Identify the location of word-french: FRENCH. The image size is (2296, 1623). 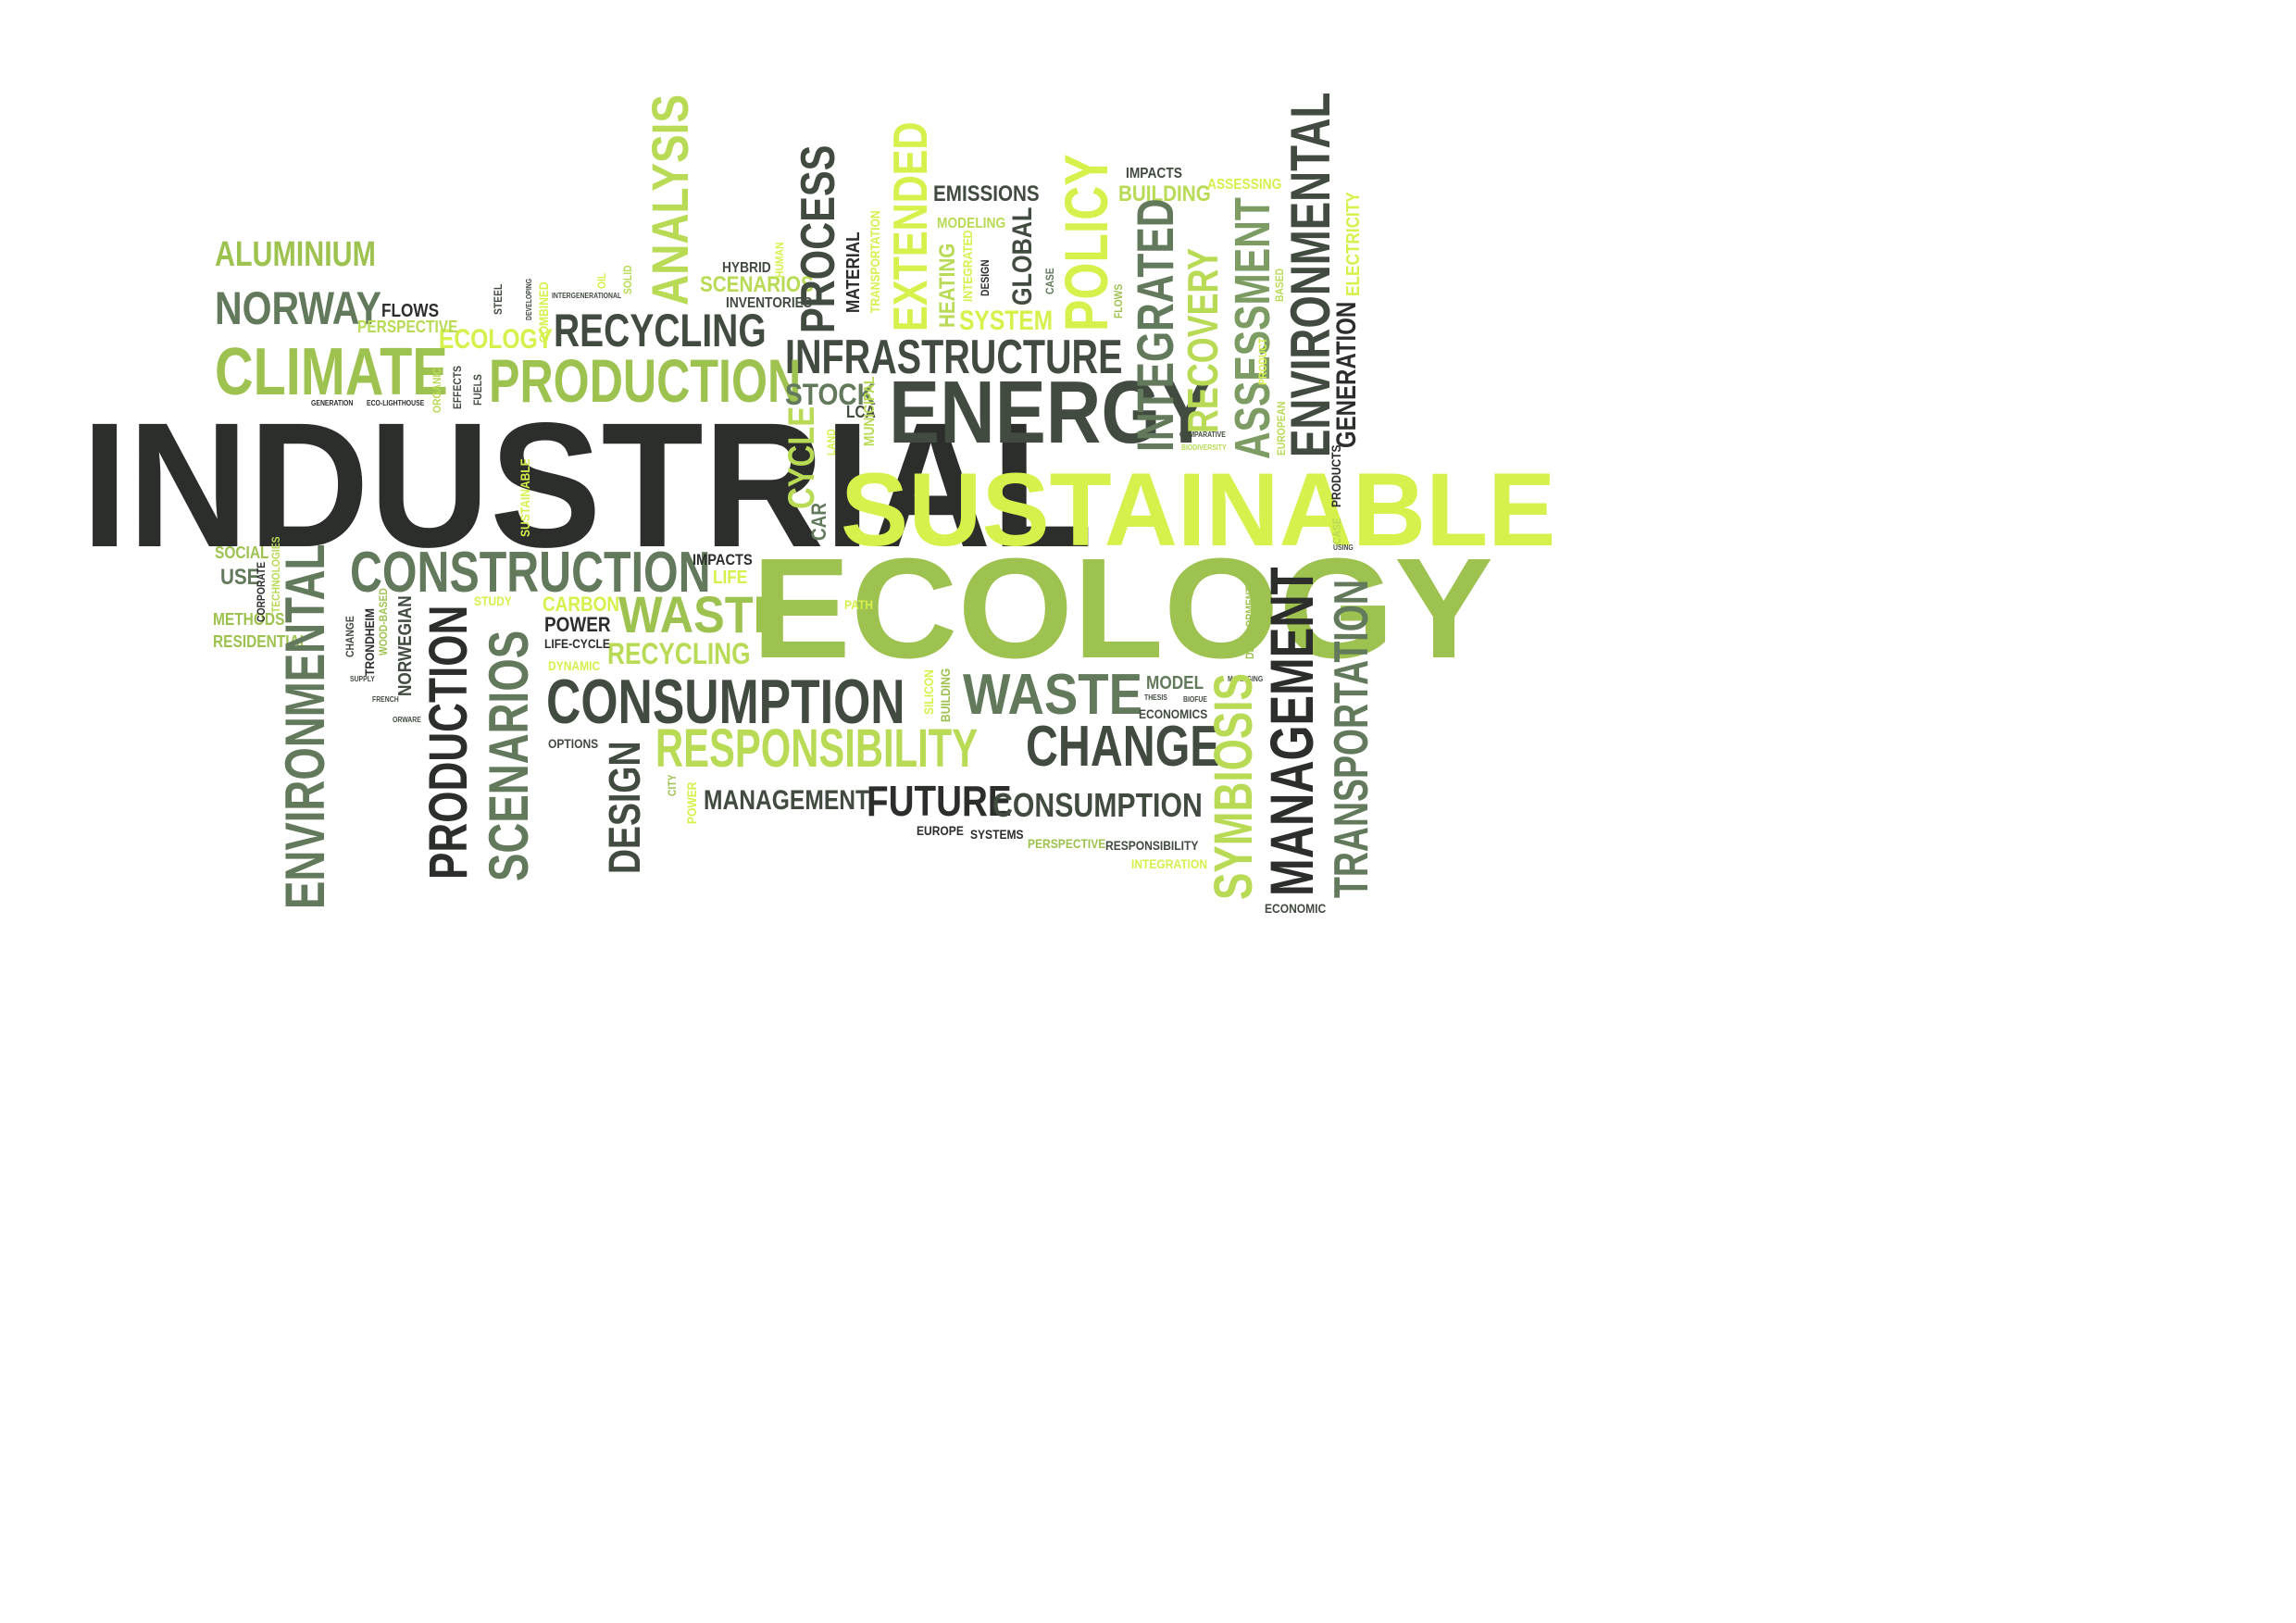
(385, 699).